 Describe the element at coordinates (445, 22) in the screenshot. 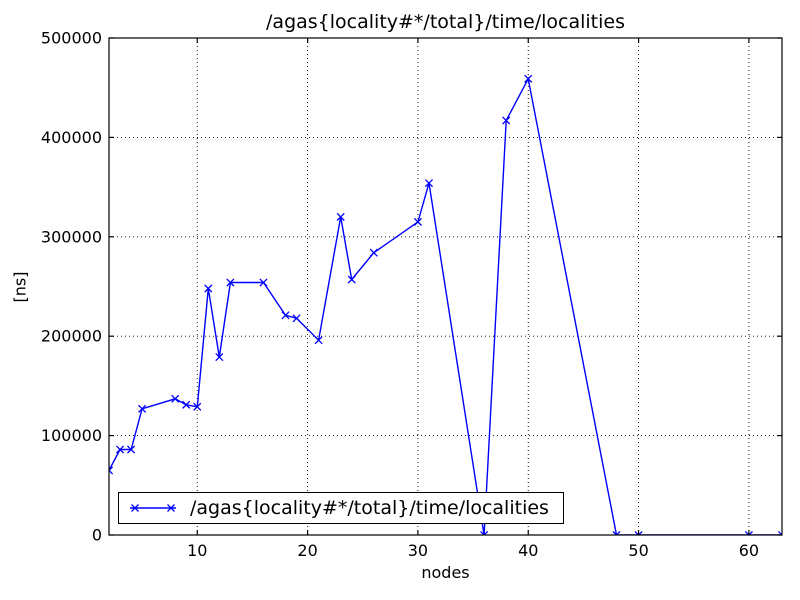

I see `chart-title: /agas{locality#*/total}/time/localities` at that location.